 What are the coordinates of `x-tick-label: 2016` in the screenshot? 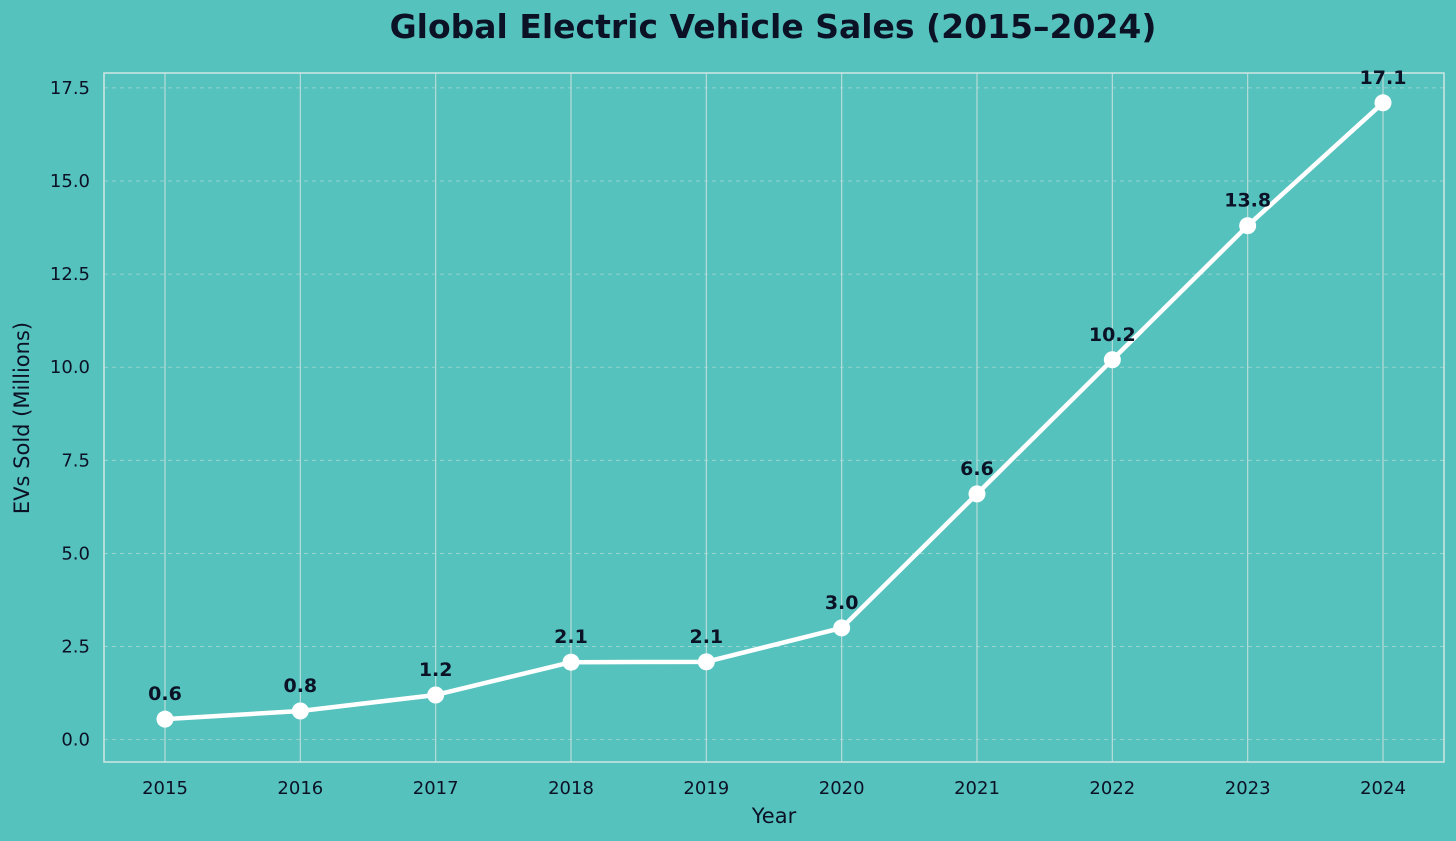 It's located at (300, 788).